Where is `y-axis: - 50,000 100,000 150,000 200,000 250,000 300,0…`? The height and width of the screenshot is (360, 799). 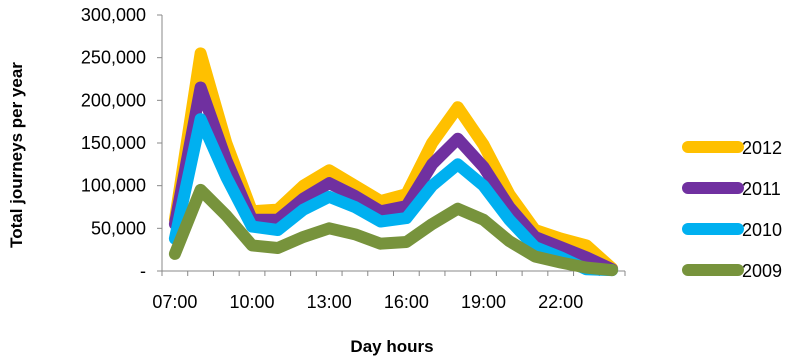 y-axis: - 50,000 100,000 150,000 200,000 250,000 300,0… is located at coordinates (122, 143).